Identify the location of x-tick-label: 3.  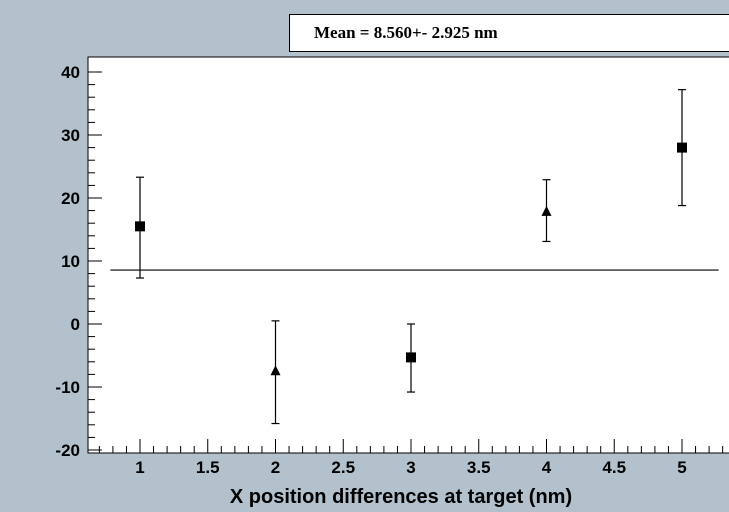
(410, 467).